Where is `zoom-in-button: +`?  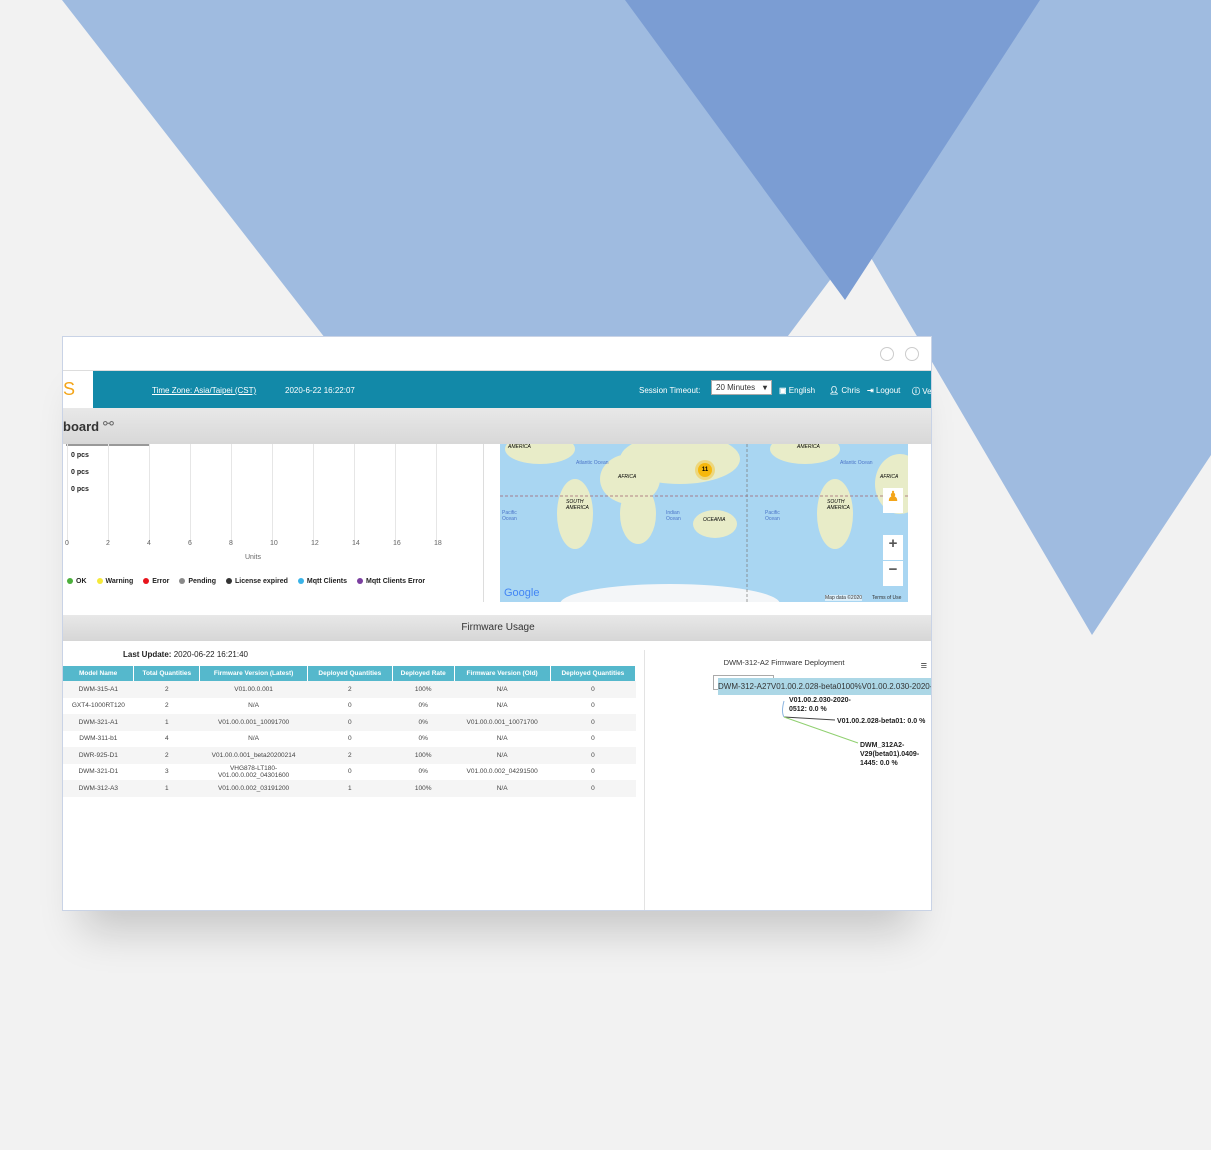
zoom-in-button: + is located at coordinates (893, 547).